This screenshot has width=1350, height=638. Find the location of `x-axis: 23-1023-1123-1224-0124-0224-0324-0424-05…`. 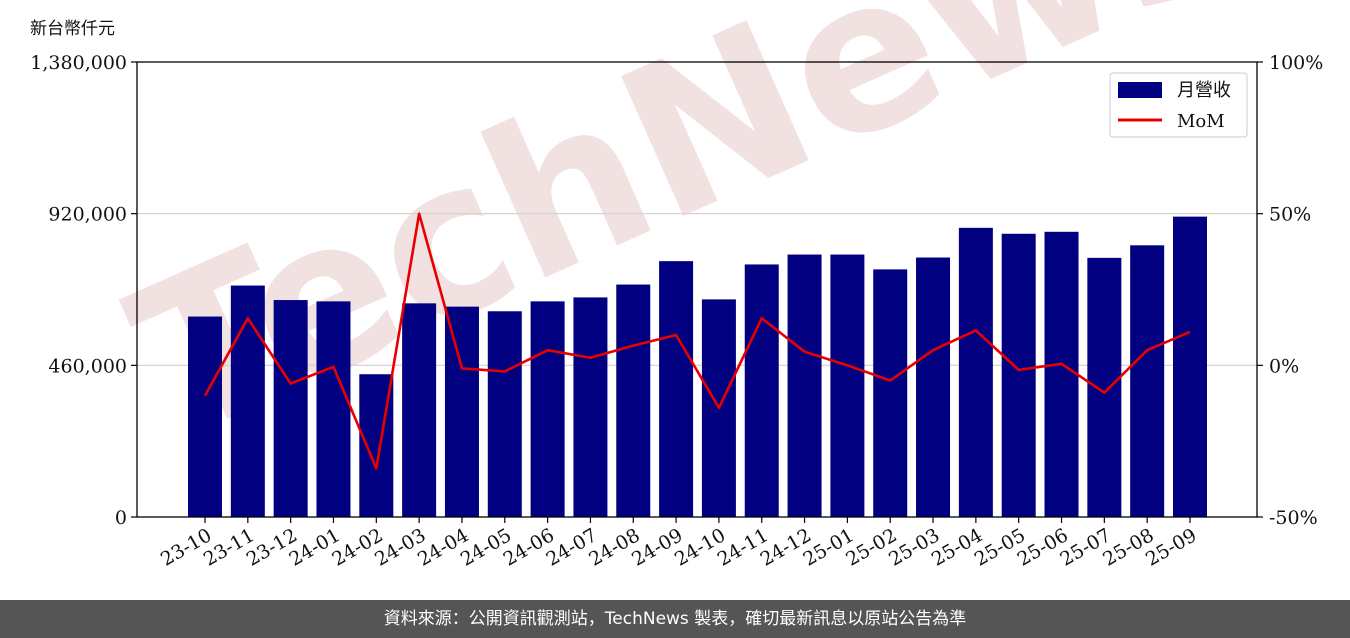

x-axis: 23-1023-1123-1224-0124-0224-0324-0424-05… is located at coordinates (679, 544).